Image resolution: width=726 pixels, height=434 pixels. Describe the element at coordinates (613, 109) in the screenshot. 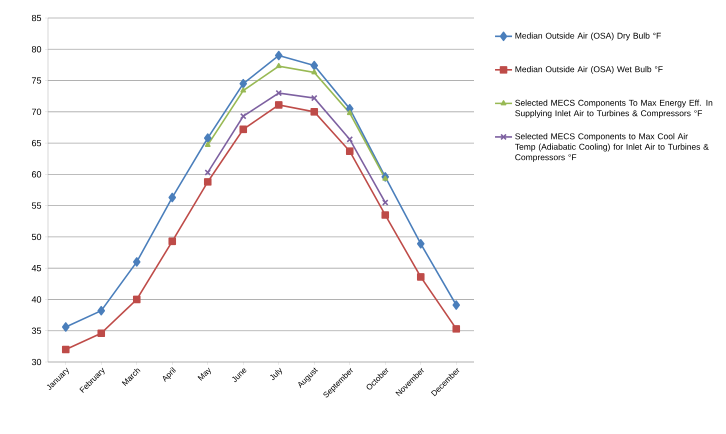

I see `legend-label: Selected MECS Components To Max Energy Eff. In Supplying Inlet Air to Turbines & Compressors °F` at that location.